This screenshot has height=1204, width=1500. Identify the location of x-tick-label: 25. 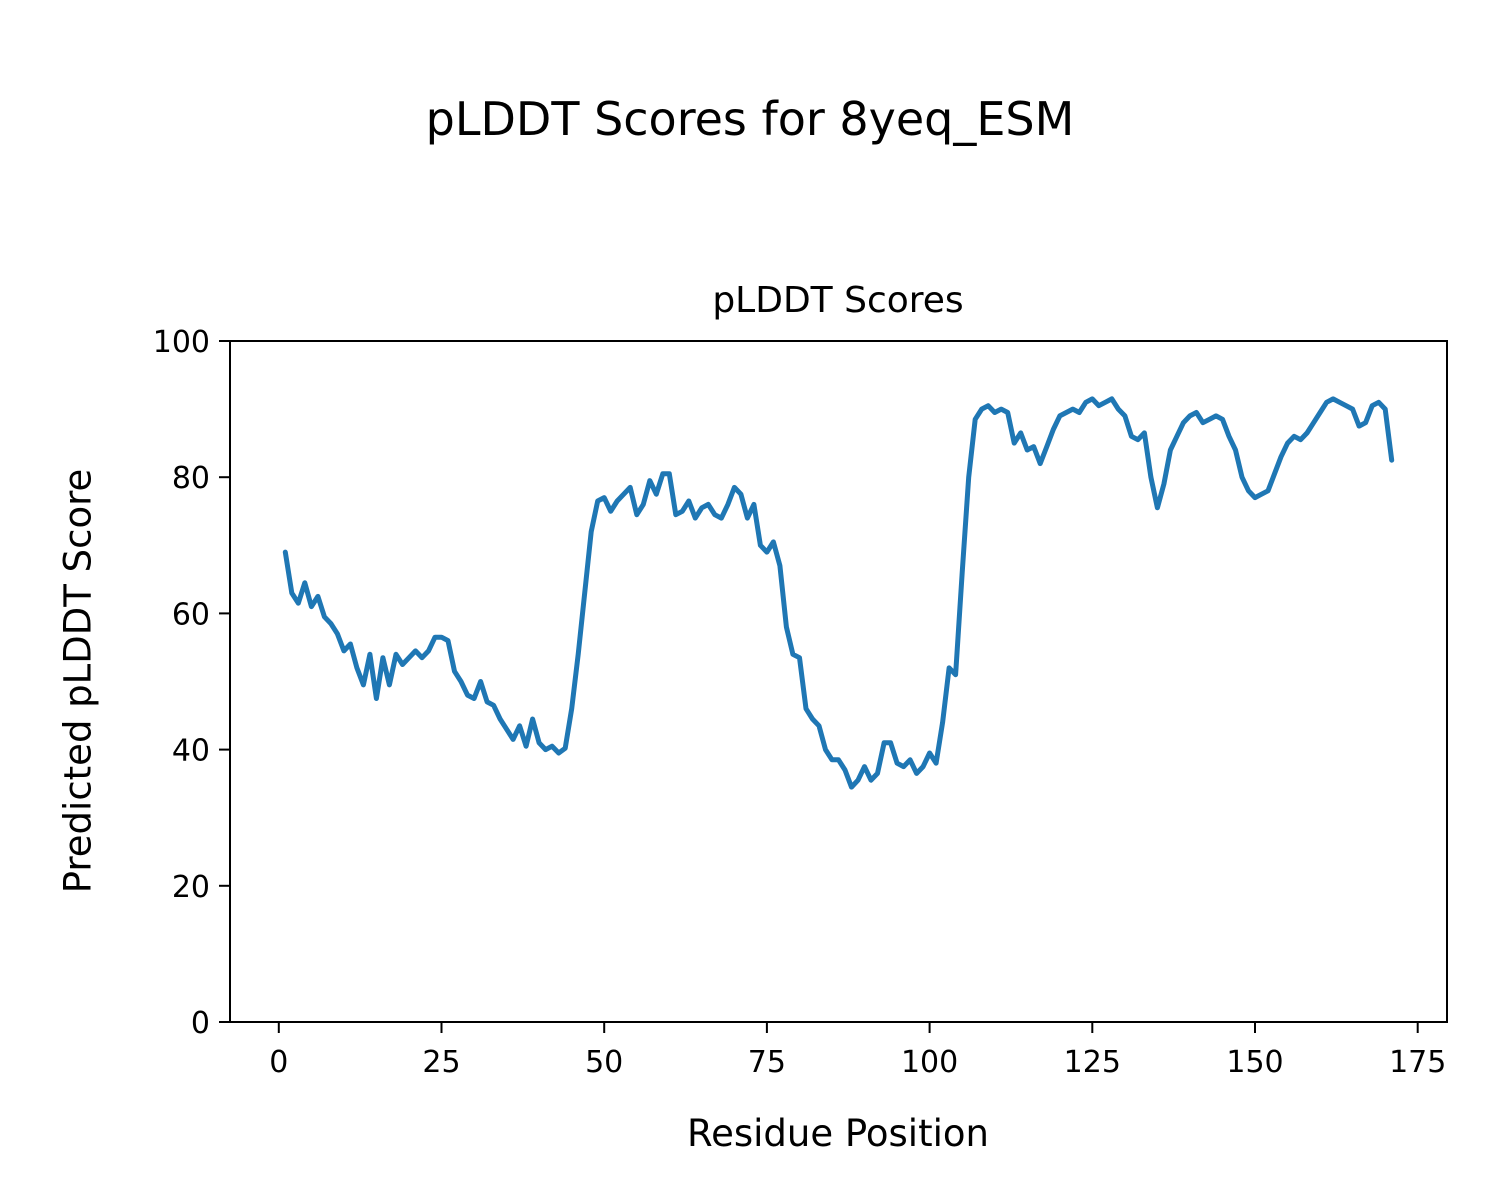
(441, 1062).